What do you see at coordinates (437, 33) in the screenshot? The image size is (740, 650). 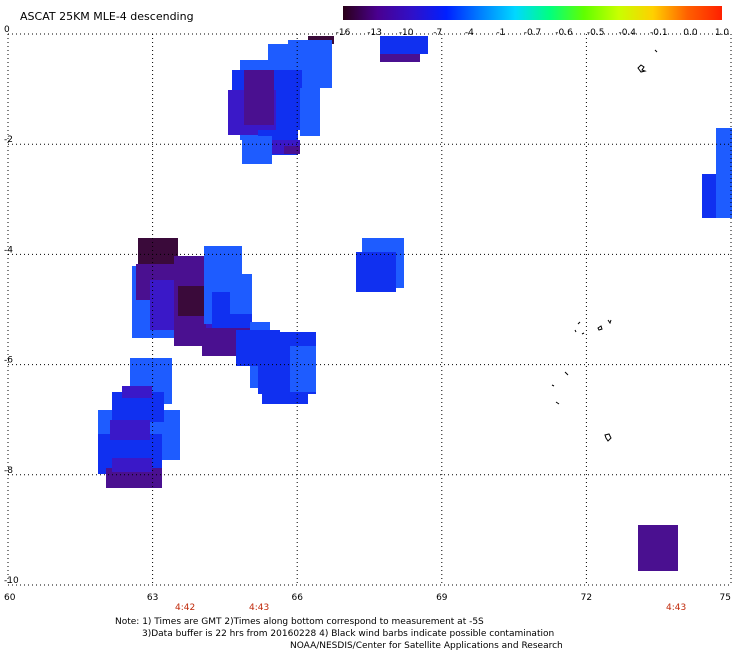 I see `colorbar-tick-label: -7` at bounding box center [437, 33].